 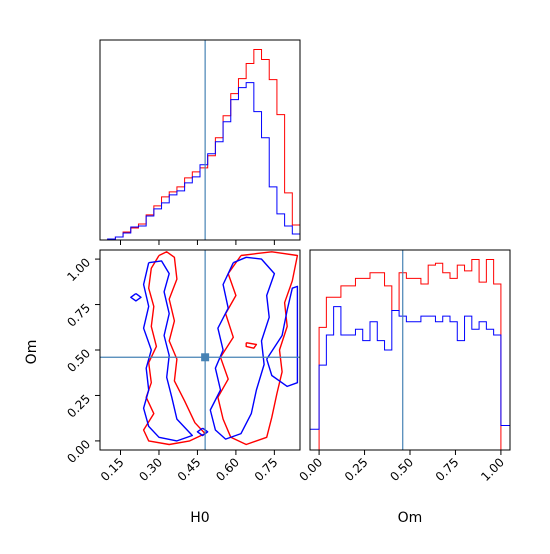 What do you see at coordinates (32, 352) in the screenshot?
I see `ylabel-om: Om` at bounding box center [32, 352].